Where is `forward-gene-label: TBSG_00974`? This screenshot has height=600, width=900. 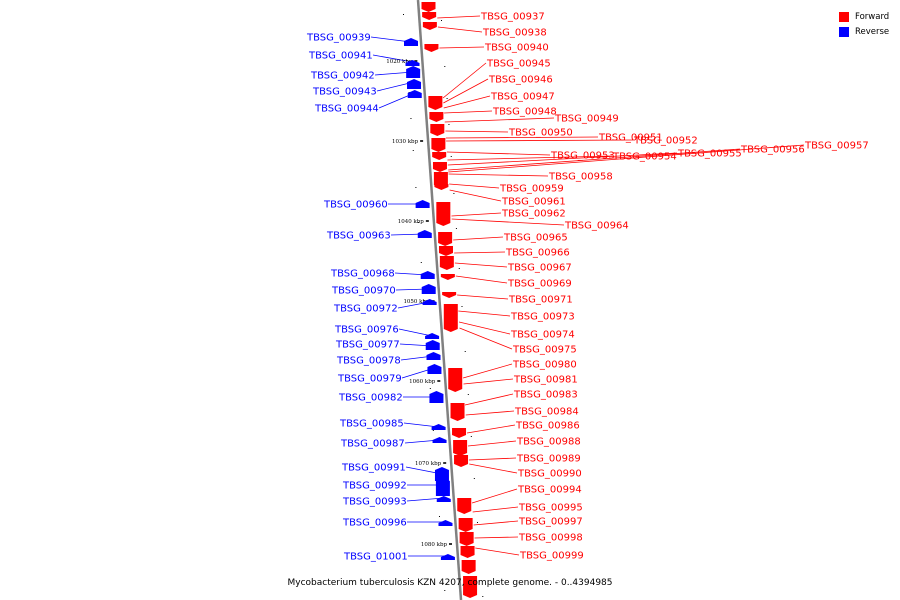 forward-gene-label: TBSG_00974 is located at coordinates (542, 335).